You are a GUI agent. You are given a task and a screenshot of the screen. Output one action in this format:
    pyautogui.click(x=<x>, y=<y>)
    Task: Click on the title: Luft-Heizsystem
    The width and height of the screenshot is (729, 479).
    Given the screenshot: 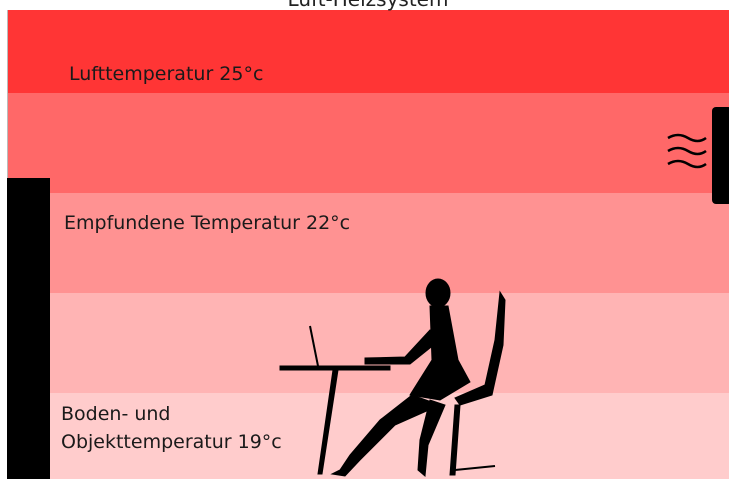 What is the action you would take?
    pyautogui.click(x=368, y=5)
    